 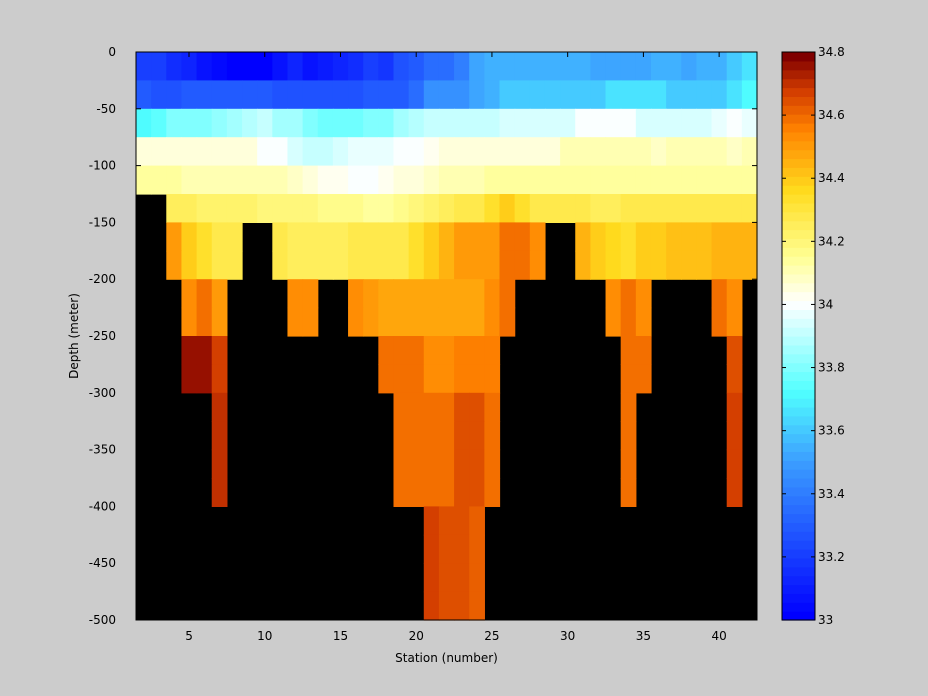 What do you see at coordinates (825, 304) in the screenshot?
I see `colorbar-tick-label: 34` at bounding box center [825, 304].